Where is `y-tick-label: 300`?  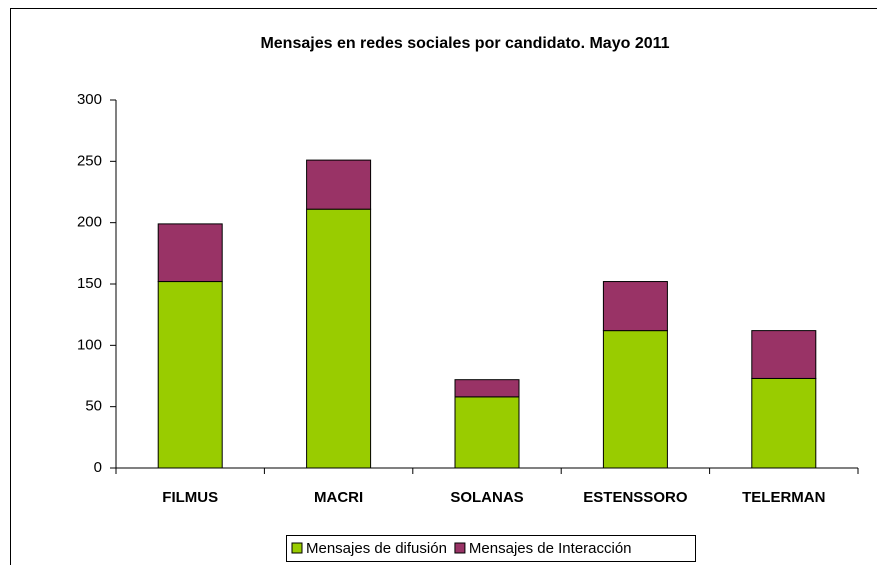
y-tick-label: 300 is located at coordinates (89, 99).